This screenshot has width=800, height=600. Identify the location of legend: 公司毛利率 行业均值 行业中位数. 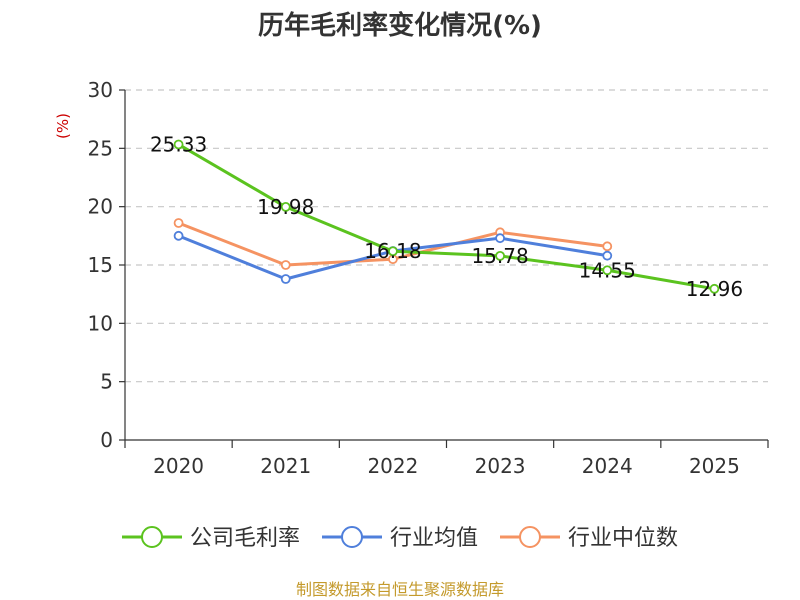
(400, 538).